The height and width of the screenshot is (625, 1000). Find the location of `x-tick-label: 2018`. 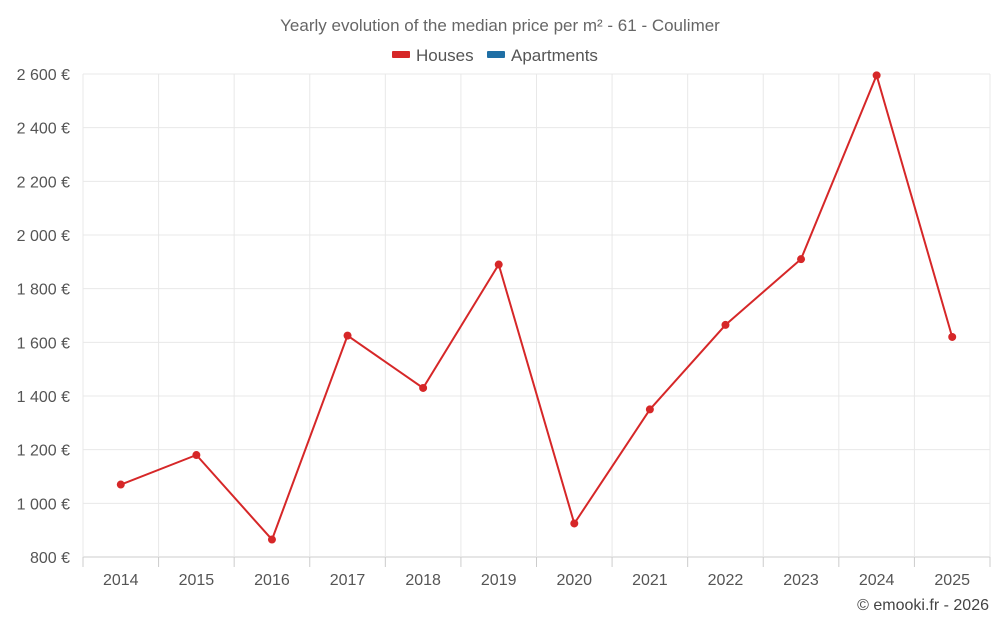

x-tick-label: 2018 is located at coordinates (423, 580).